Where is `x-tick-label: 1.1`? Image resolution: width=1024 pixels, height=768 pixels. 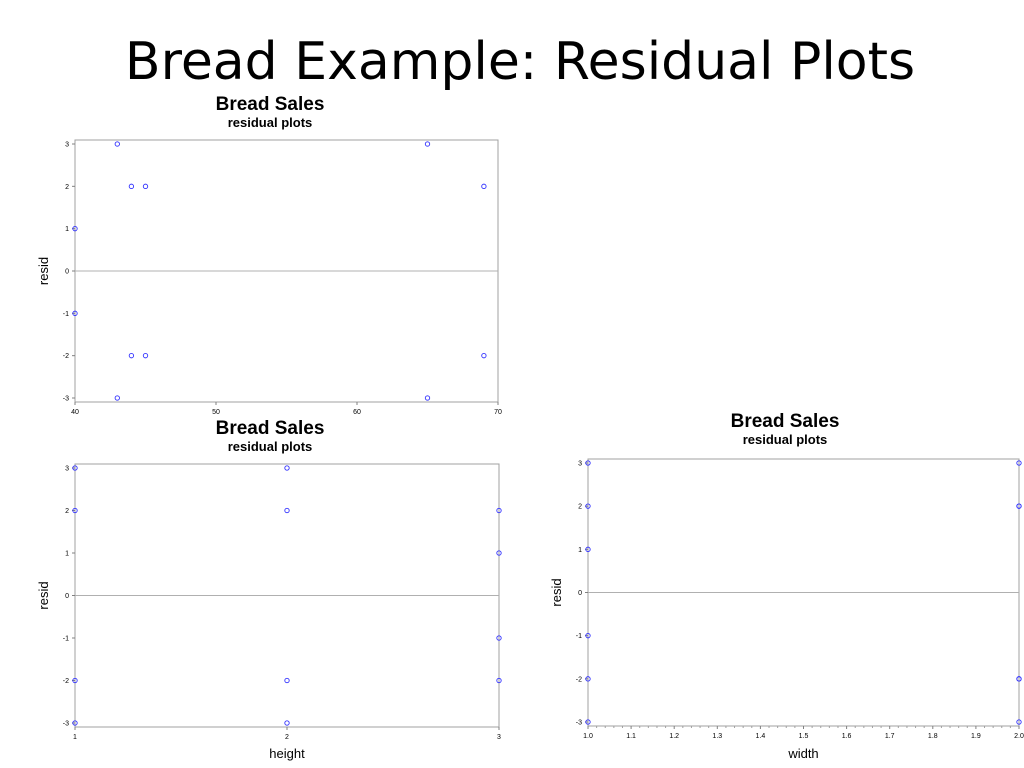
x-tick-label: 1.1 is located at coordinates (631, 736).